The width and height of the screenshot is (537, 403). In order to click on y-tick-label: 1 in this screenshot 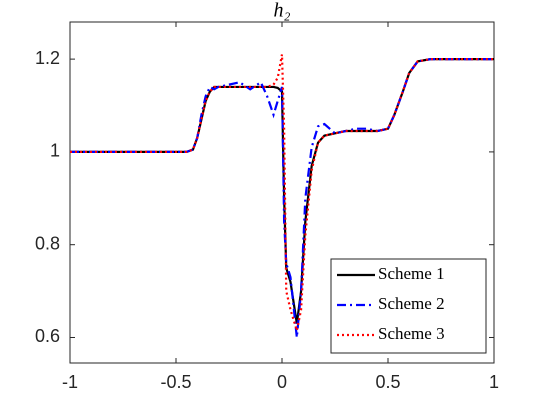, I will do `click(55, 151)`.